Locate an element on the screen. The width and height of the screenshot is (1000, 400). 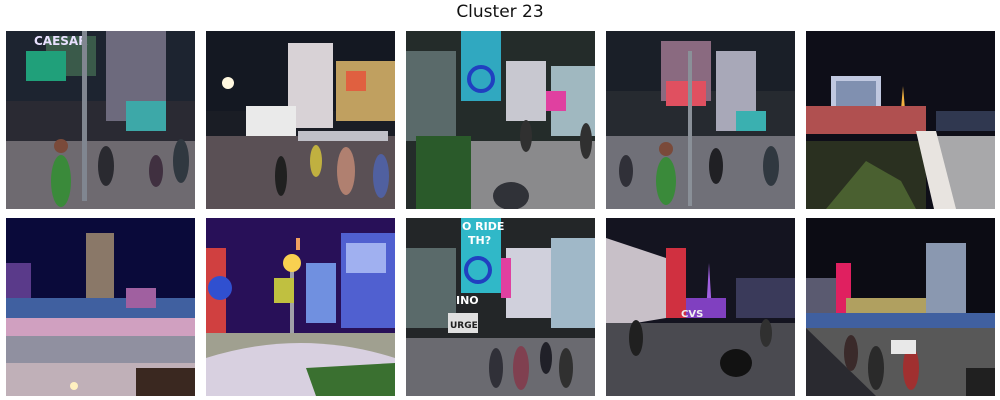
figure-title: Cluster 23 is located at coordinates (500, 12).